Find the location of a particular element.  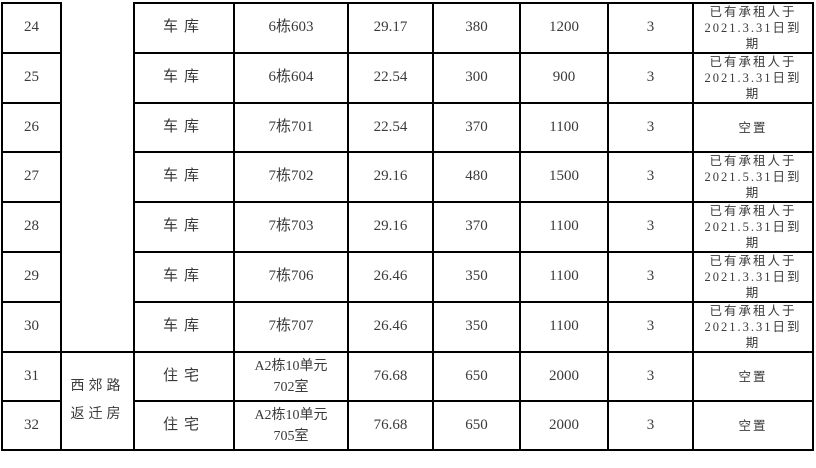

unit-cell: A2栋10单元 705室 is located at coordinates (291, 425).